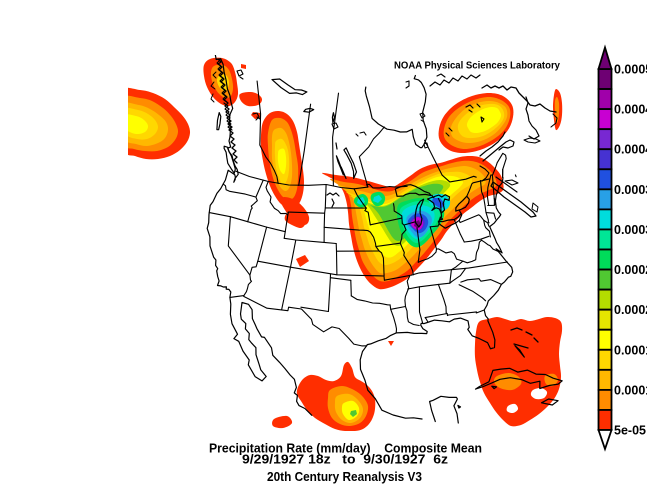 This screenshot has height=500, width=647. Describe the element at coordinates (630, 270) in the screenshot. I see `svg-text: 0.00025` at that location.